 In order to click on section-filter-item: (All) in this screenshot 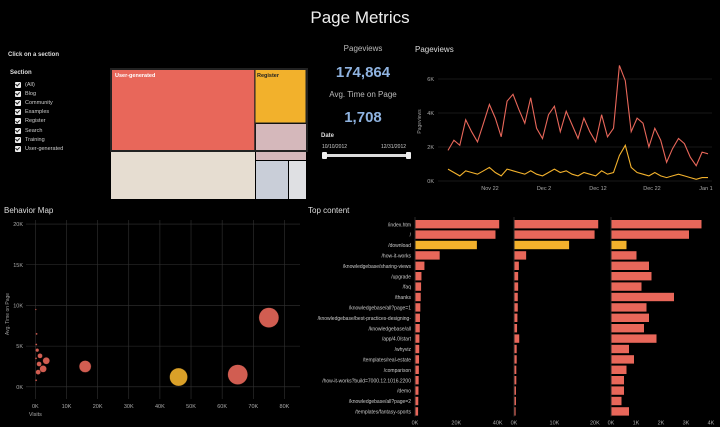, I will do `click(39, 84)`.